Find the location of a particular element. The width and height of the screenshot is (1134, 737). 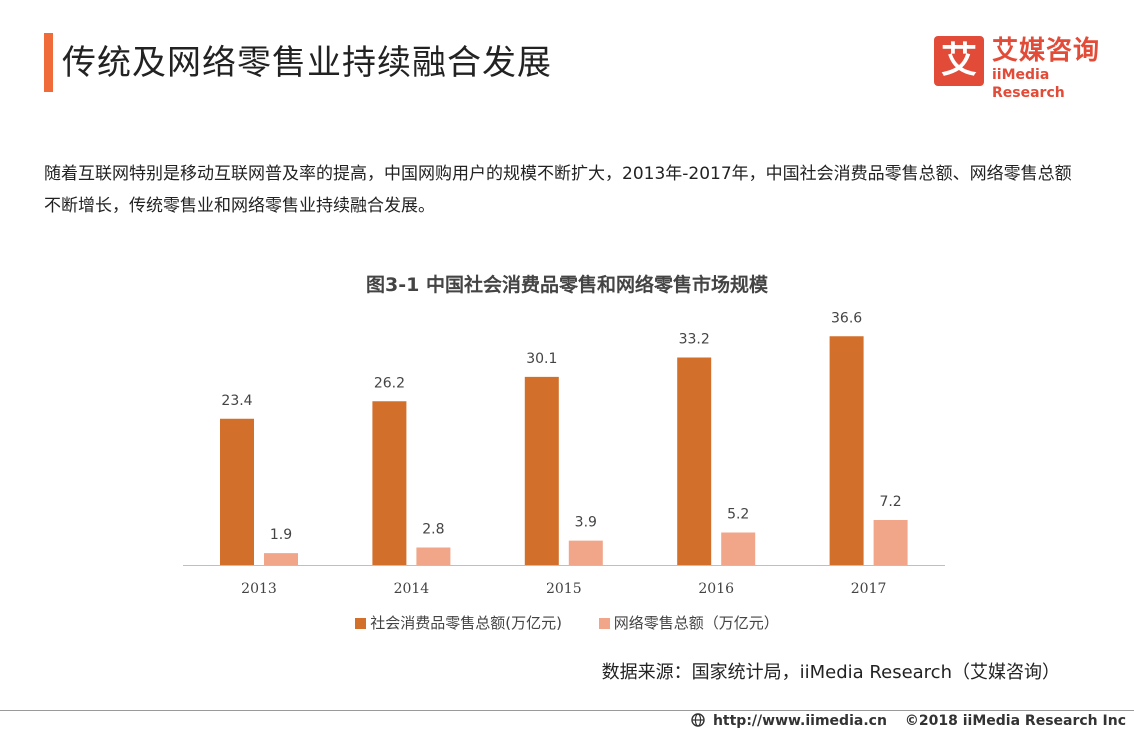

globe-icon is located at coordinates (698, 720).